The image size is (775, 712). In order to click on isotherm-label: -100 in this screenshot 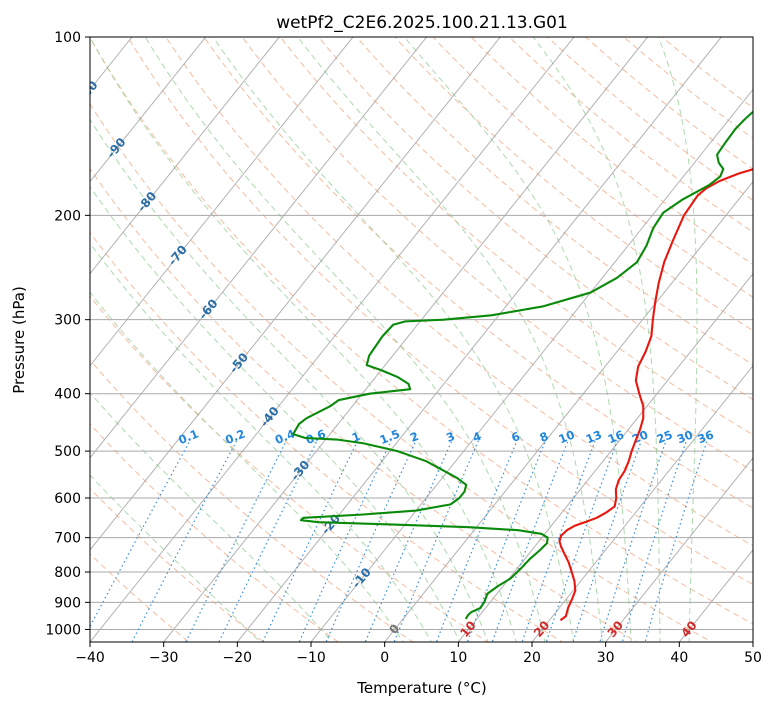, I will do `click(86, 94)`.